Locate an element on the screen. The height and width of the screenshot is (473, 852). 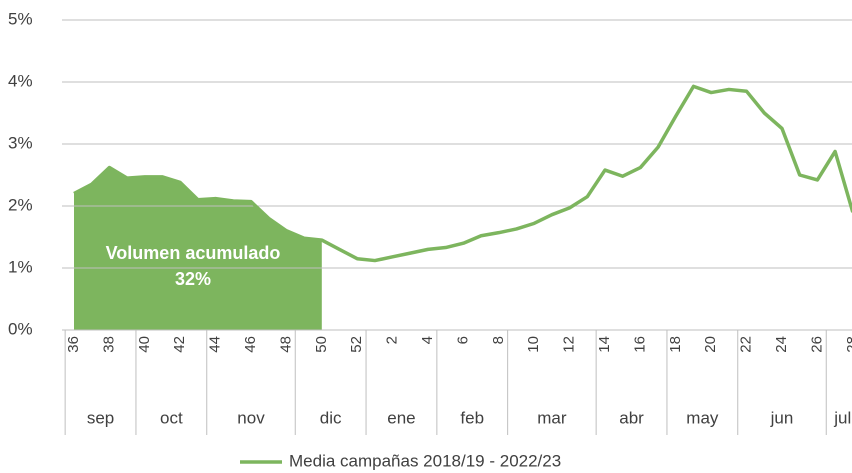
x-tick-label: 28 is located at coordinates (848, 344).